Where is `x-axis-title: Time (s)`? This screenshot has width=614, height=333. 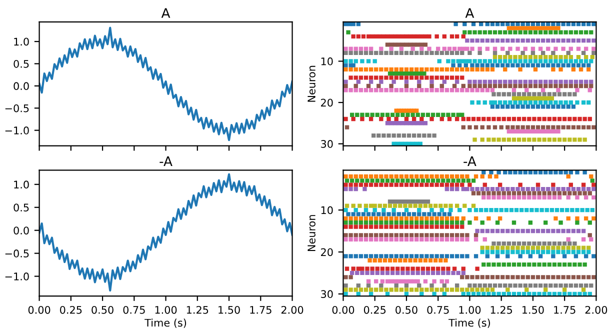
x-axis-title: Time (s) is located at coordinates (165, 323).